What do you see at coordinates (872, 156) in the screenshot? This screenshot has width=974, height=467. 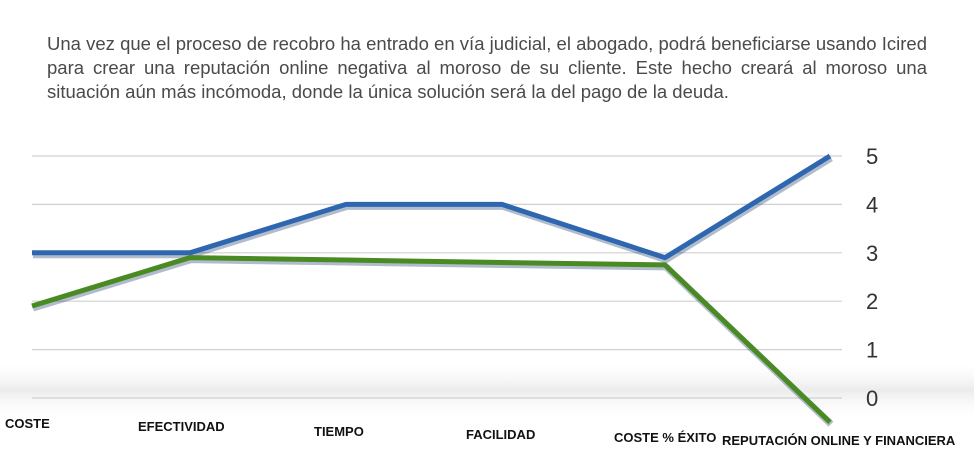 I see `y-tick-label: 5` at bounding box center [872, 156].